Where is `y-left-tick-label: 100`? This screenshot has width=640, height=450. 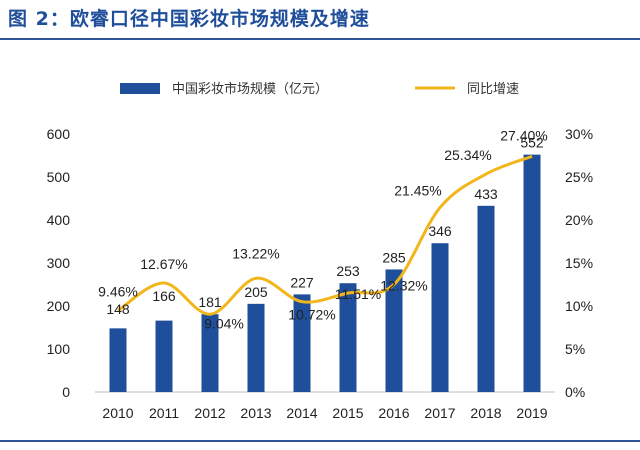
y-left-tick-label: 100 is located at coordinates (59, 349).